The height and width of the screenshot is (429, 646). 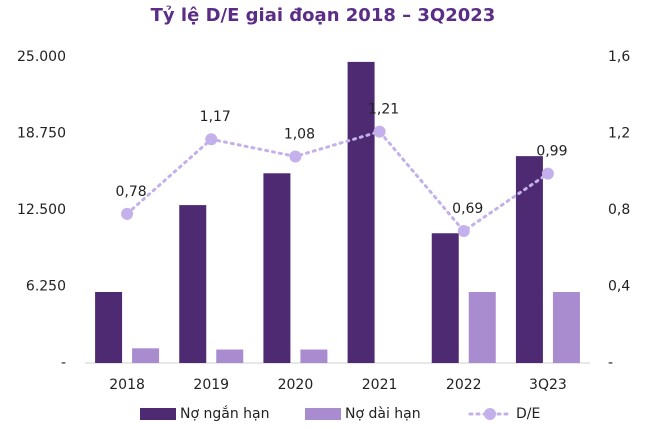 What do you see at coordinates (619, 287) in the screenshot?
I see `y2-tick-label: 0,4` at bounding box center [619, 287].